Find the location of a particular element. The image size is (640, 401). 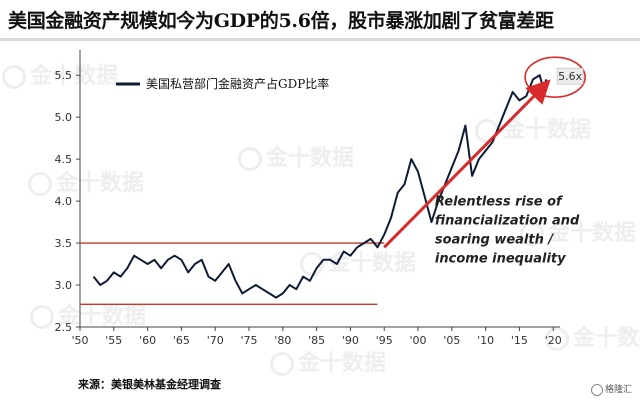

highlight-label-box is located at coordinates (570, 76).